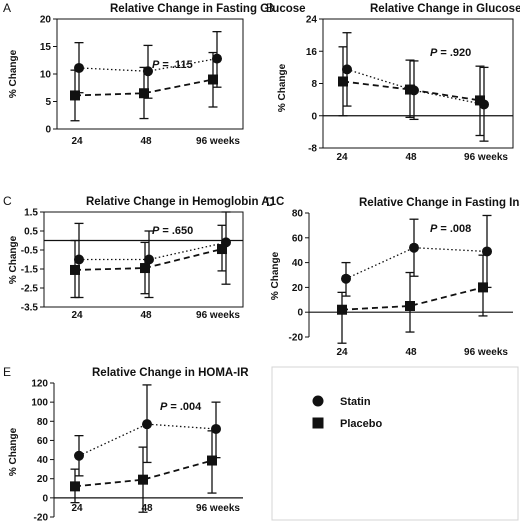 Image resolution: width=520 pixels, height=522 pixels. Describe the element at coordinates (318, 423) in the screenshot. I see `legend-placebo-marker` at that location.